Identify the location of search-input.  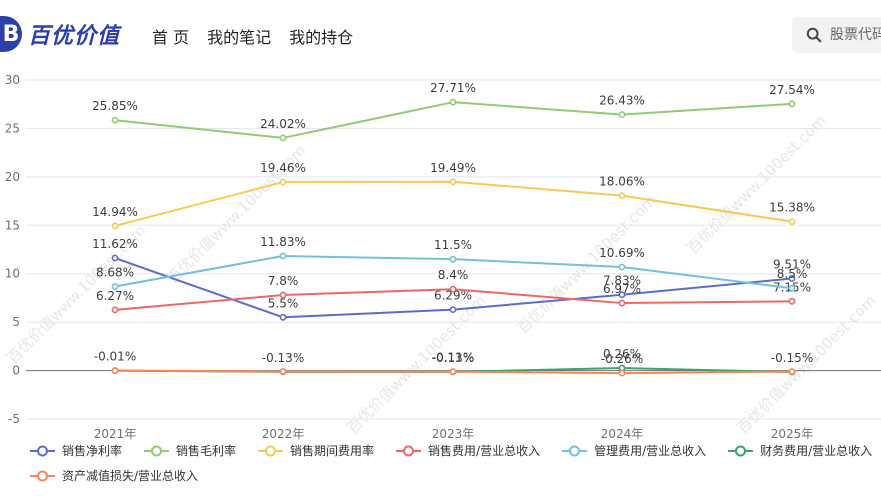
(854, 35).